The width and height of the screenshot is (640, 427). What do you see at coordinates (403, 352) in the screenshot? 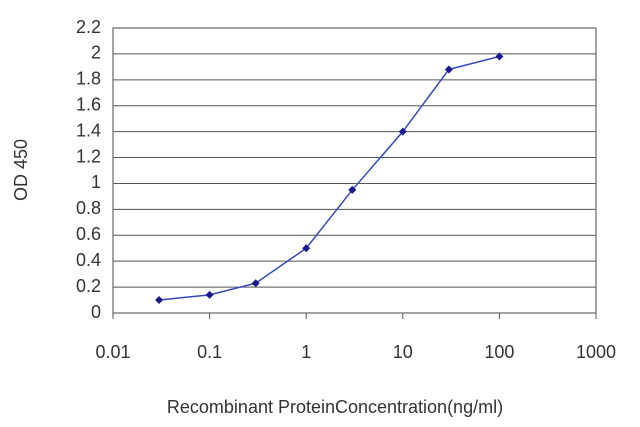
I see `x-tick-label: 10` at bounding box center [403, 352].